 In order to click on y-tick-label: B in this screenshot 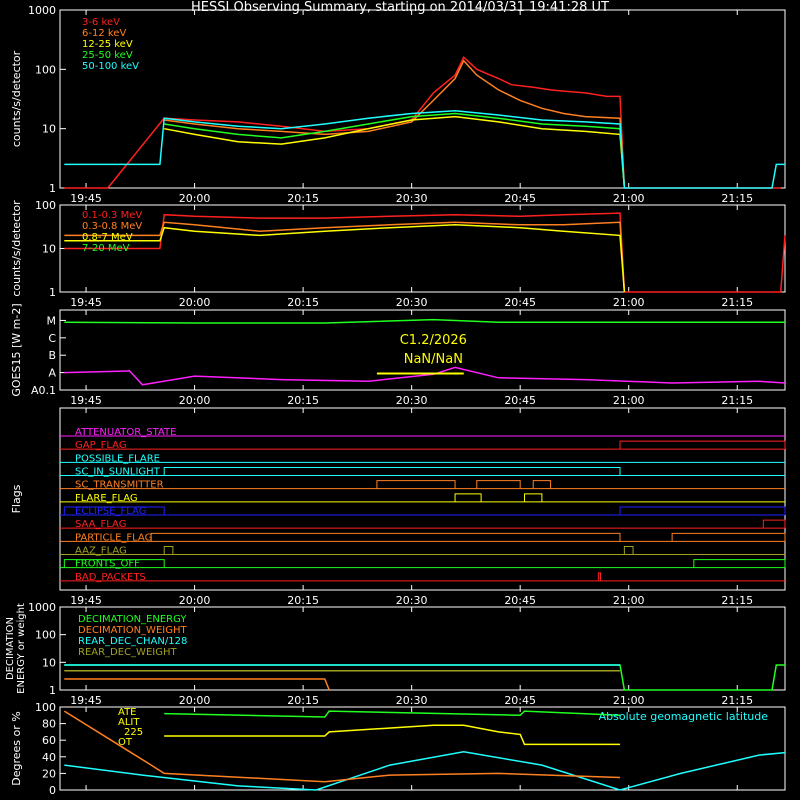, I will do `click(52, 355)`.